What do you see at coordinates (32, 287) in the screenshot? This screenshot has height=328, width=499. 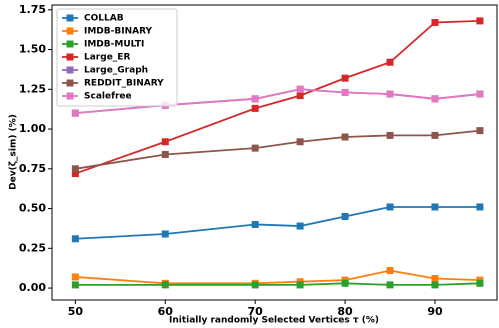 I see `y-tick-label: 0.00` at bounding box center [32, 287].